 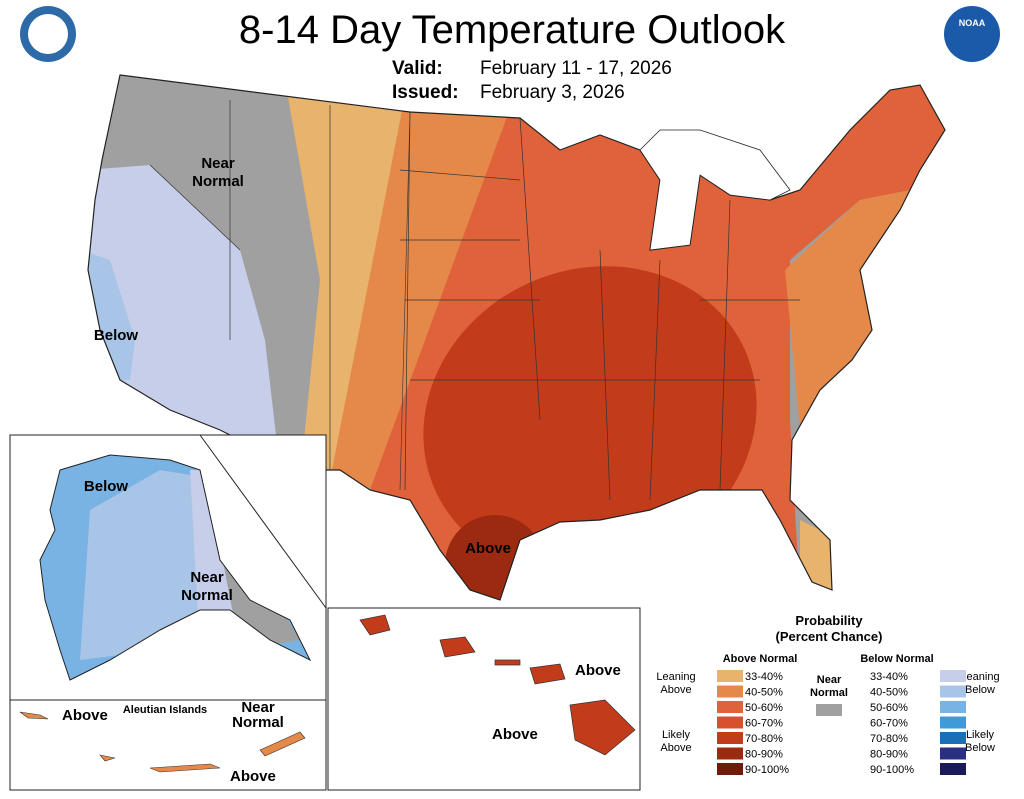 I want to click on legend-group: Leaning Below, so click(x=979, y=683).